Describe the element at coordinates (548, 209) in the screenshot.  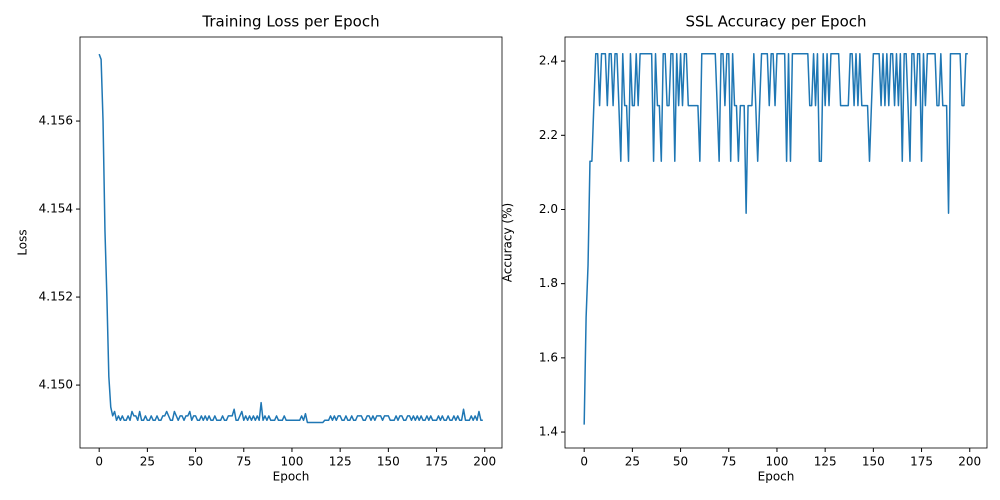
I see `y-tick-label: 2.0` at that location.